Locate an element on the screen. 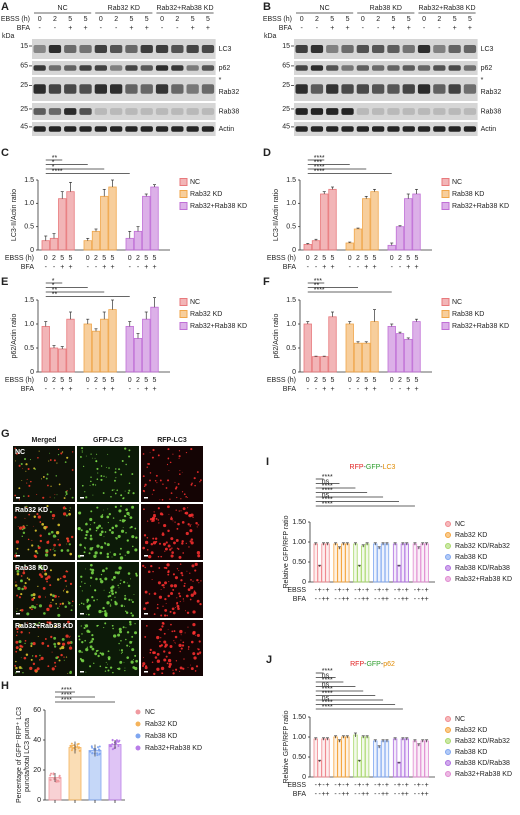 The height and width of the screenshot is (815, 520). panel-label: C is located at coordinates (5, 153).